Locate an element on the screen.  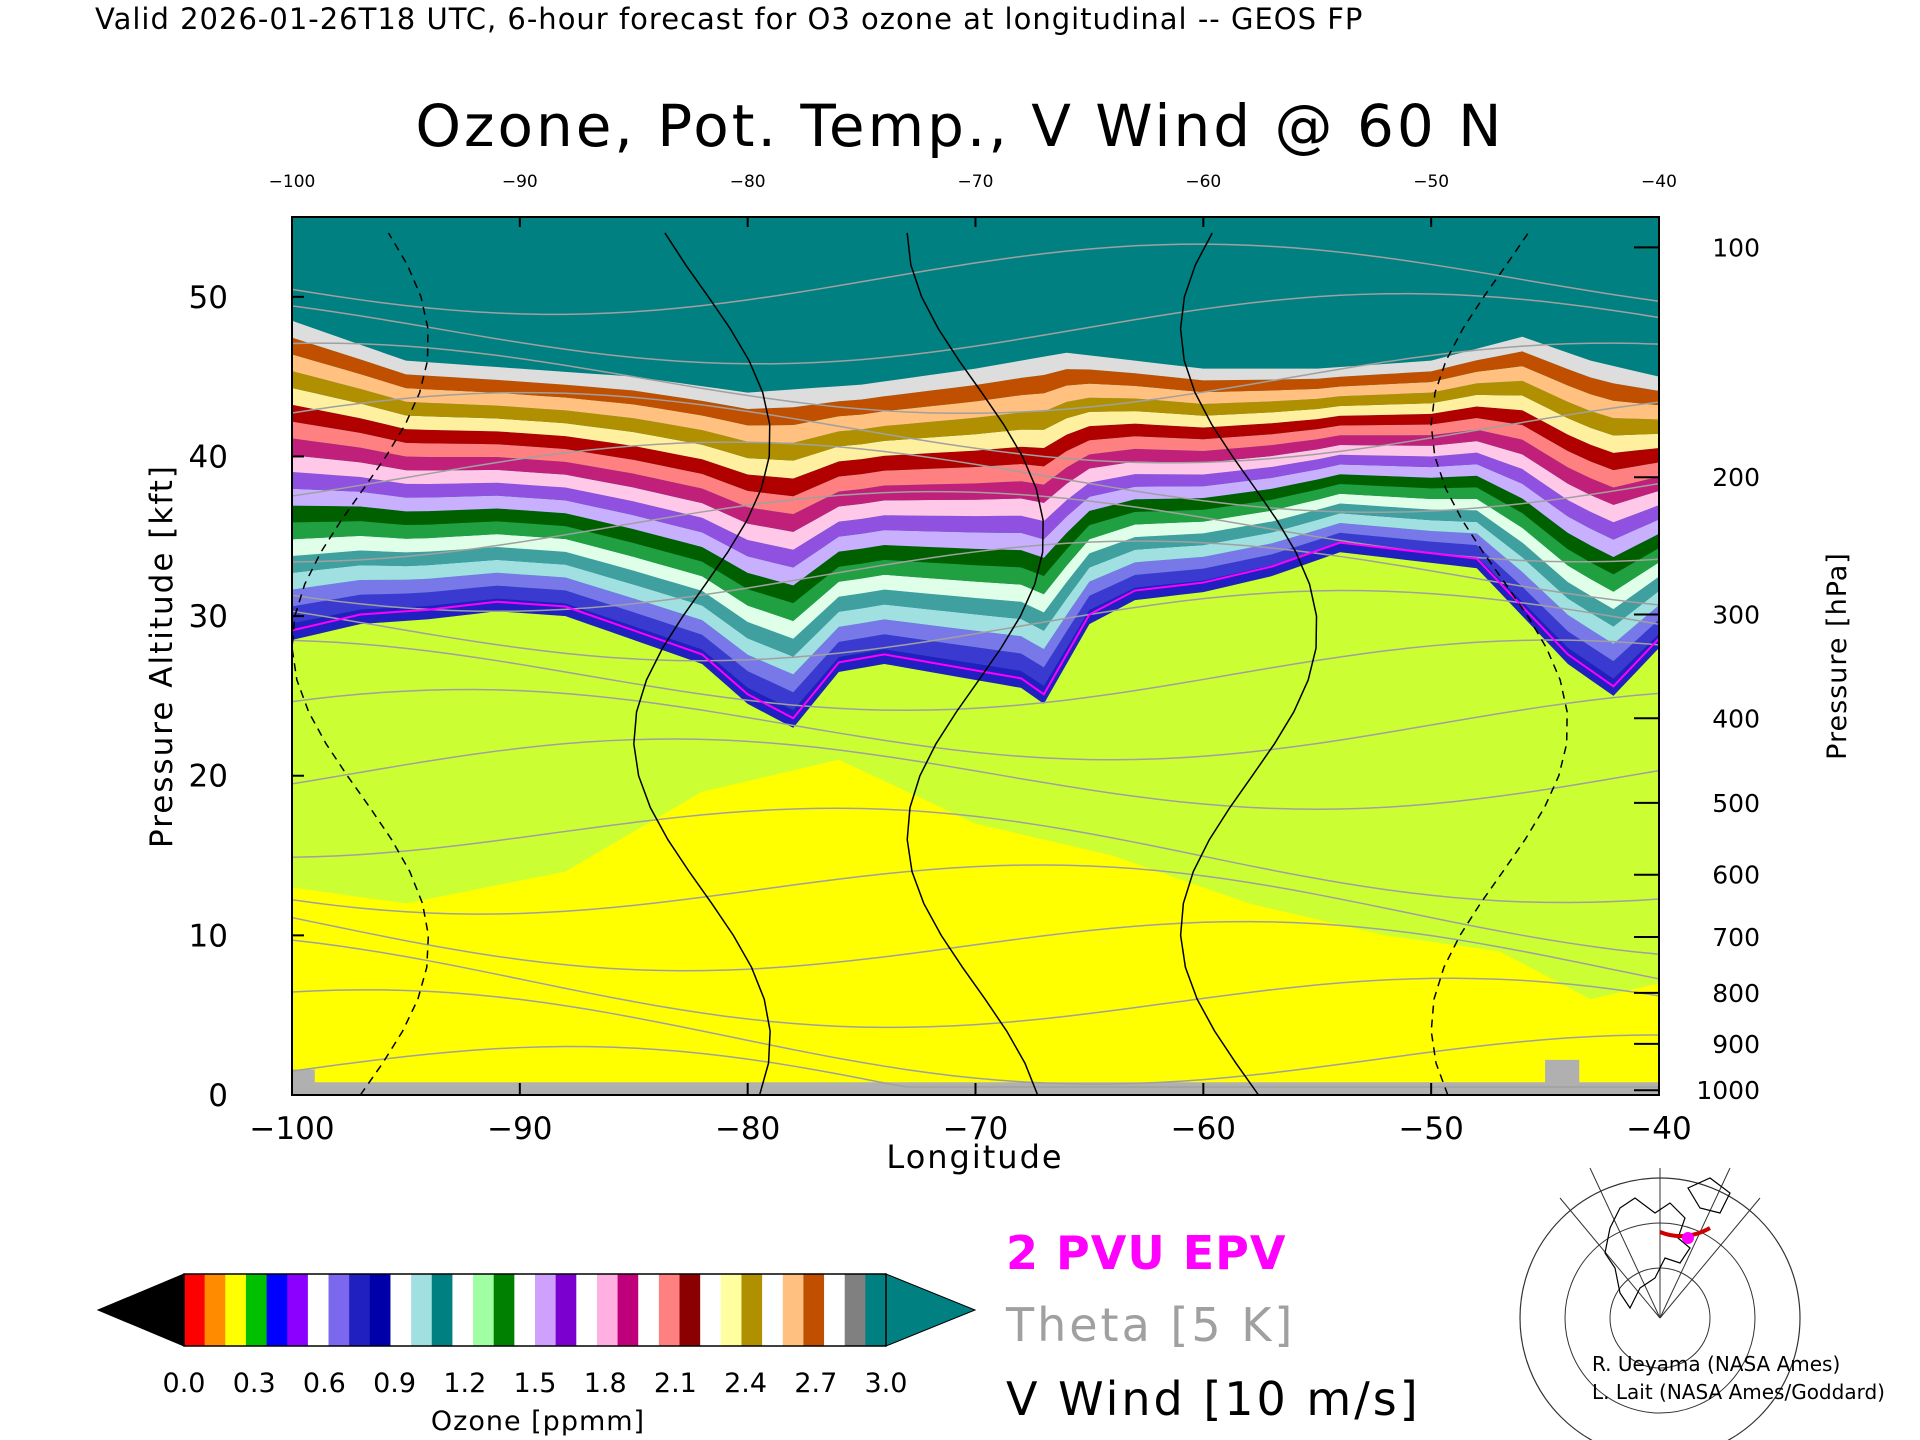
legend-epv: 2 PVU EPV is located at coordinates (1146, 1253).